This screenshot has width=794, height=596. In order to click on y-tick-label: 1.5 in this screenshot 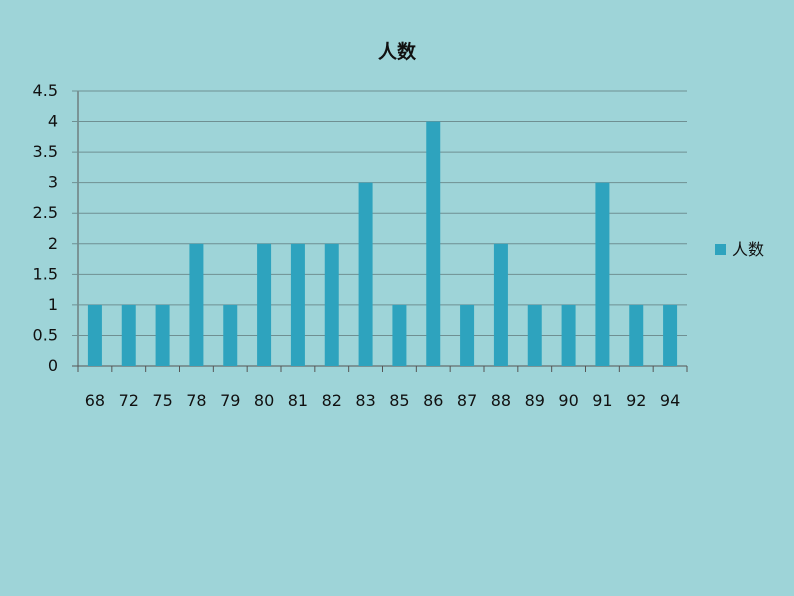, I will do `click(45, 273)`.